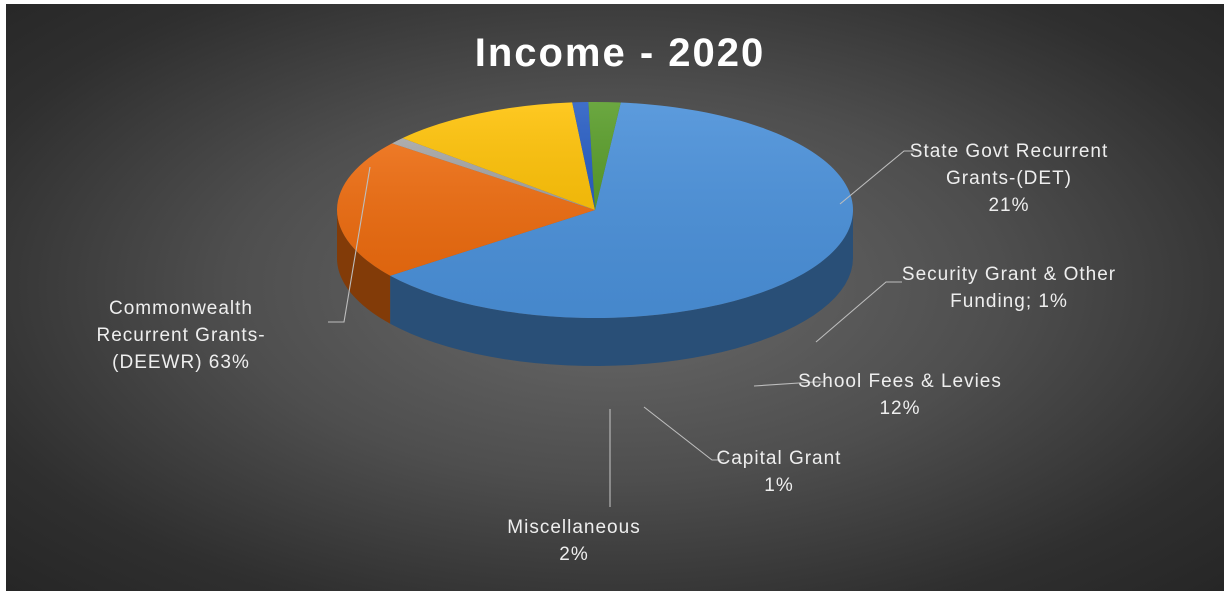  I want to click on slice-label-2: Security Grant & Other Funding; 1%, so click(1009, 288).